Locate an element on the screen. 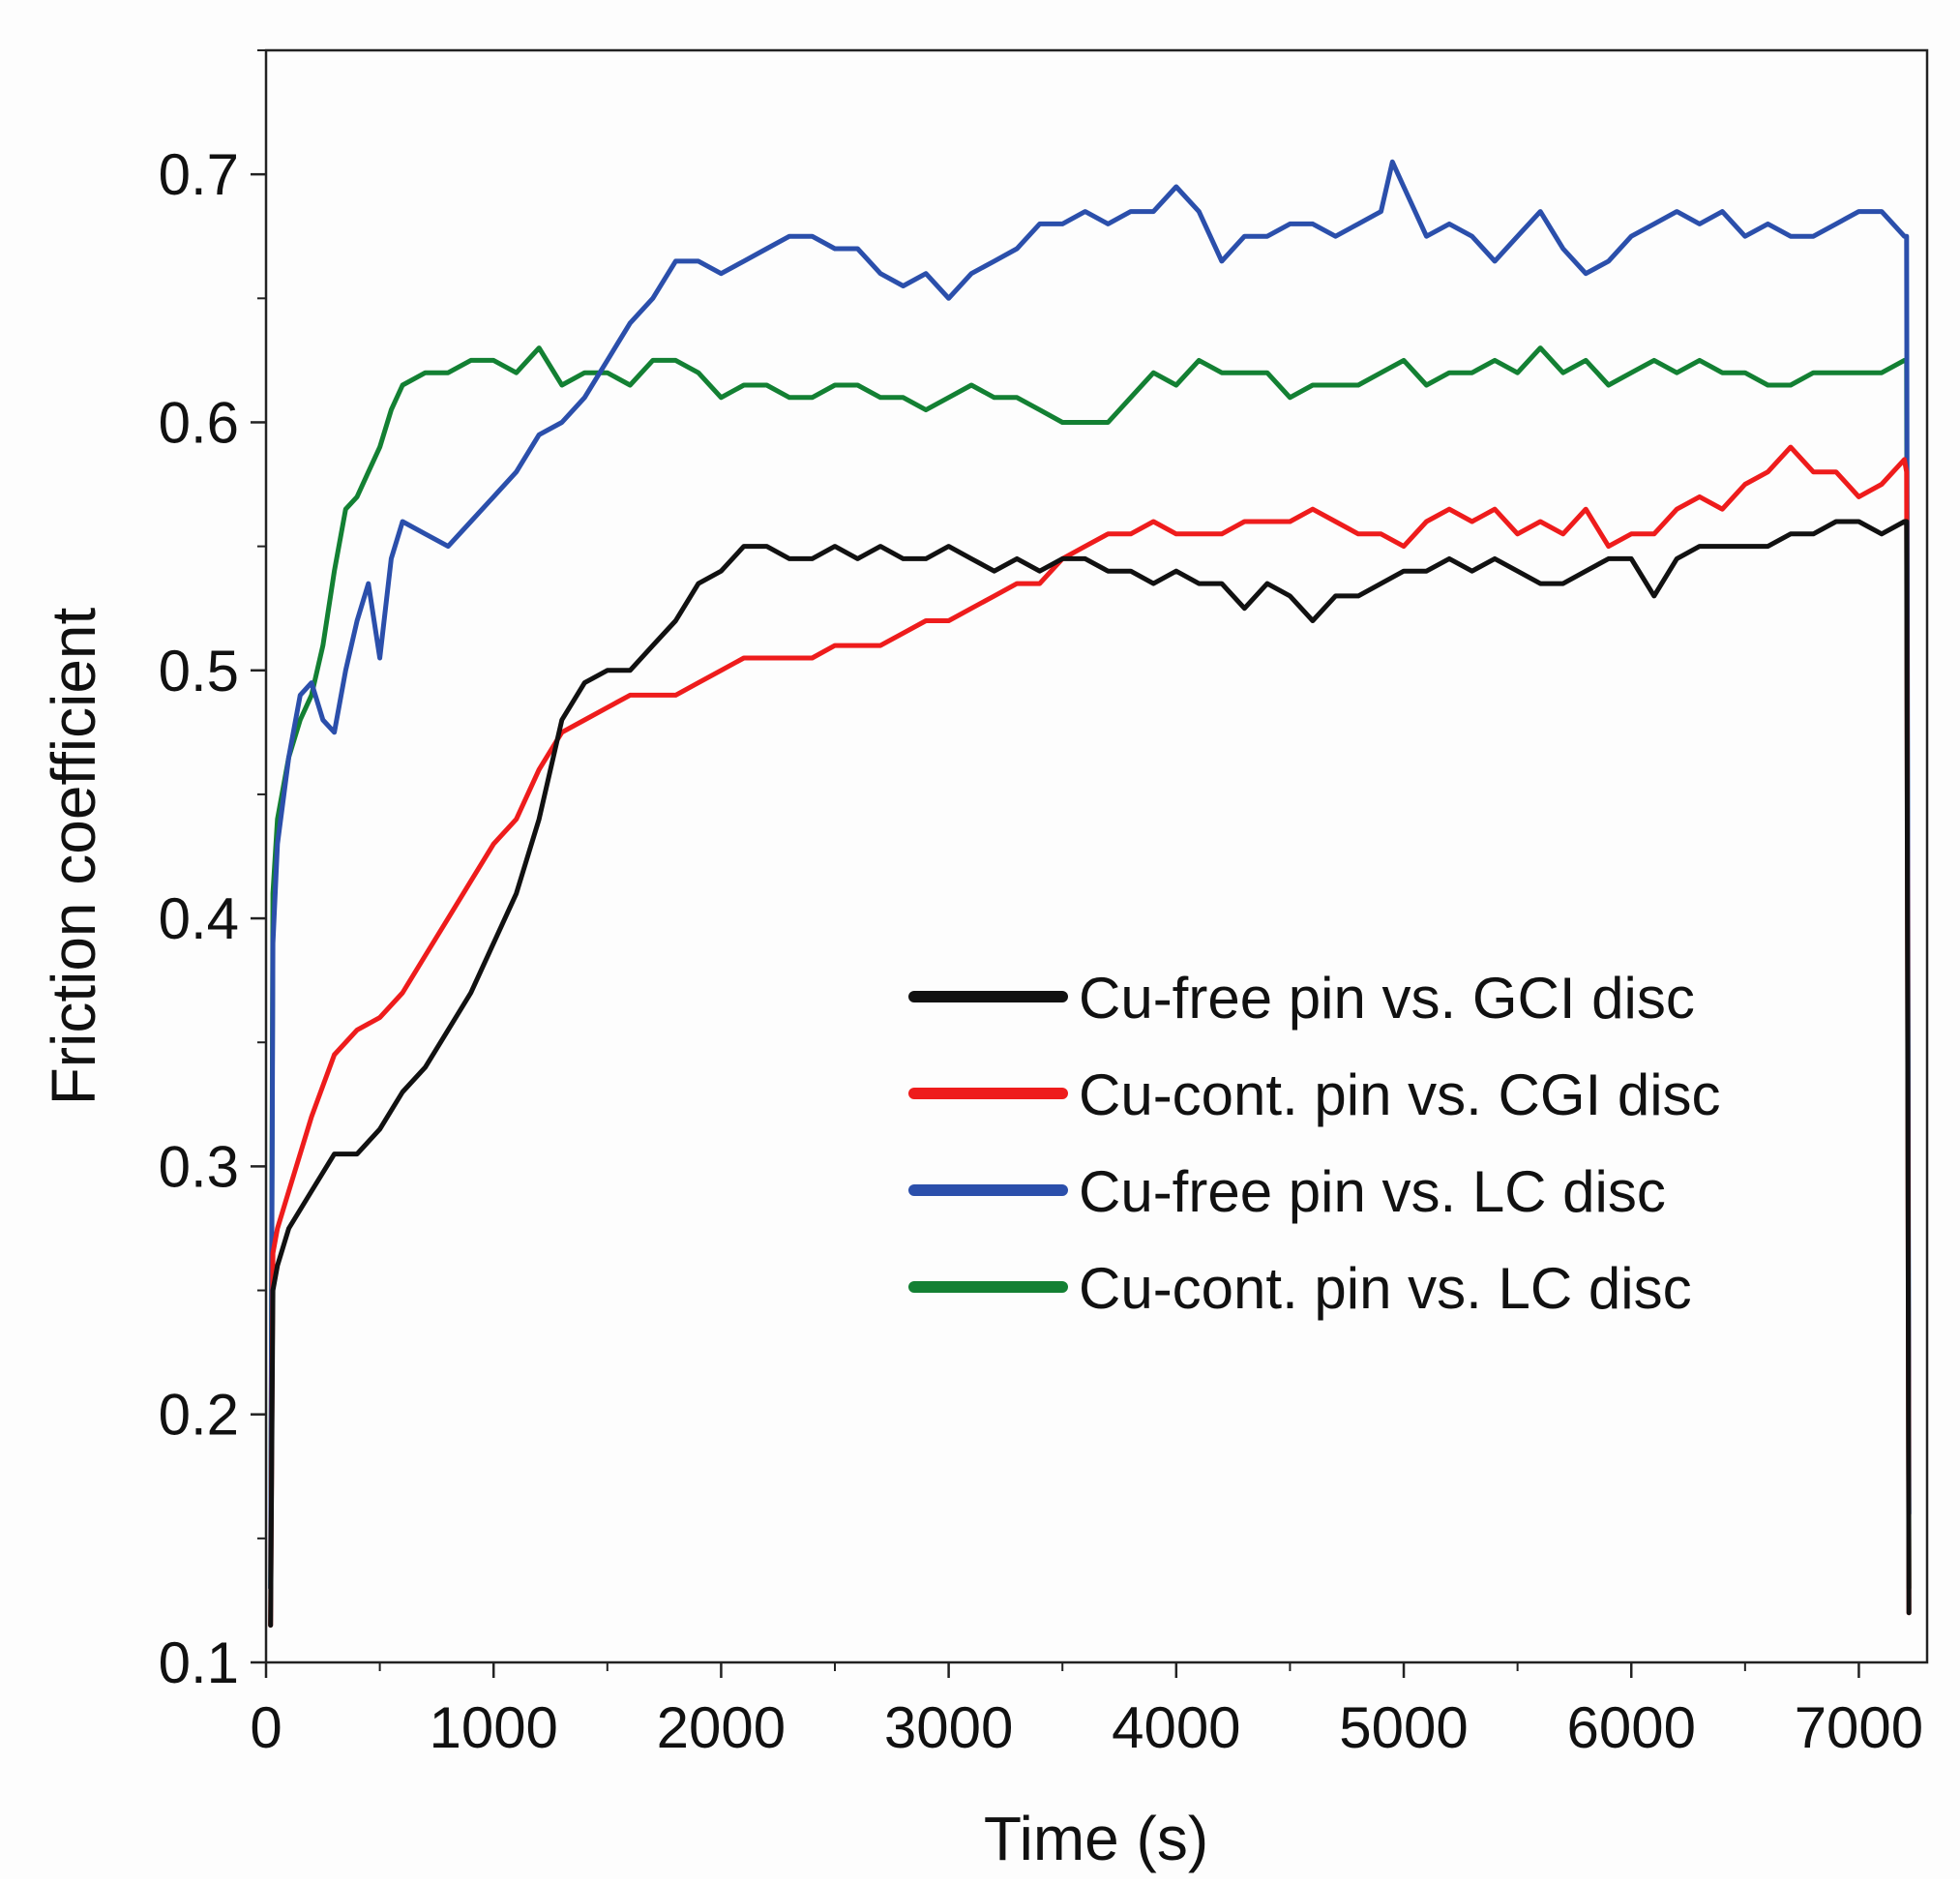  x-tick-label: 4000 is located at coordinates (1176, 1728).